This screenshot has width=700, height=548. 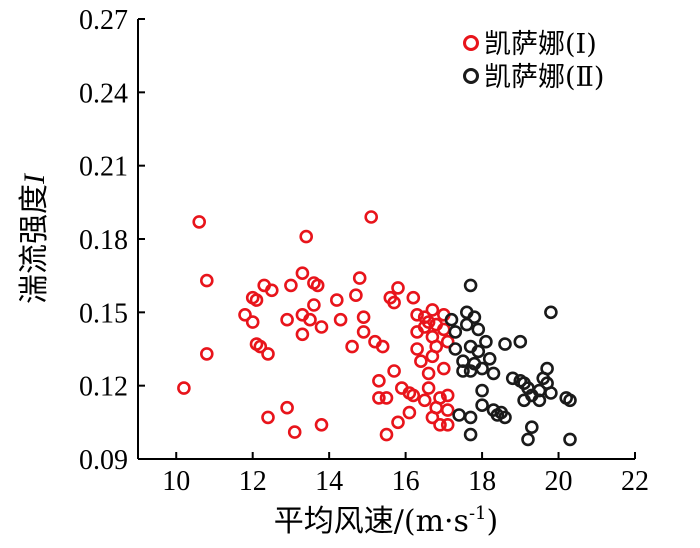 What do you see at coordinates (493, 521) in the screenshot?
I see `x-axis-title-close: )` at bounding box center [493, 521].